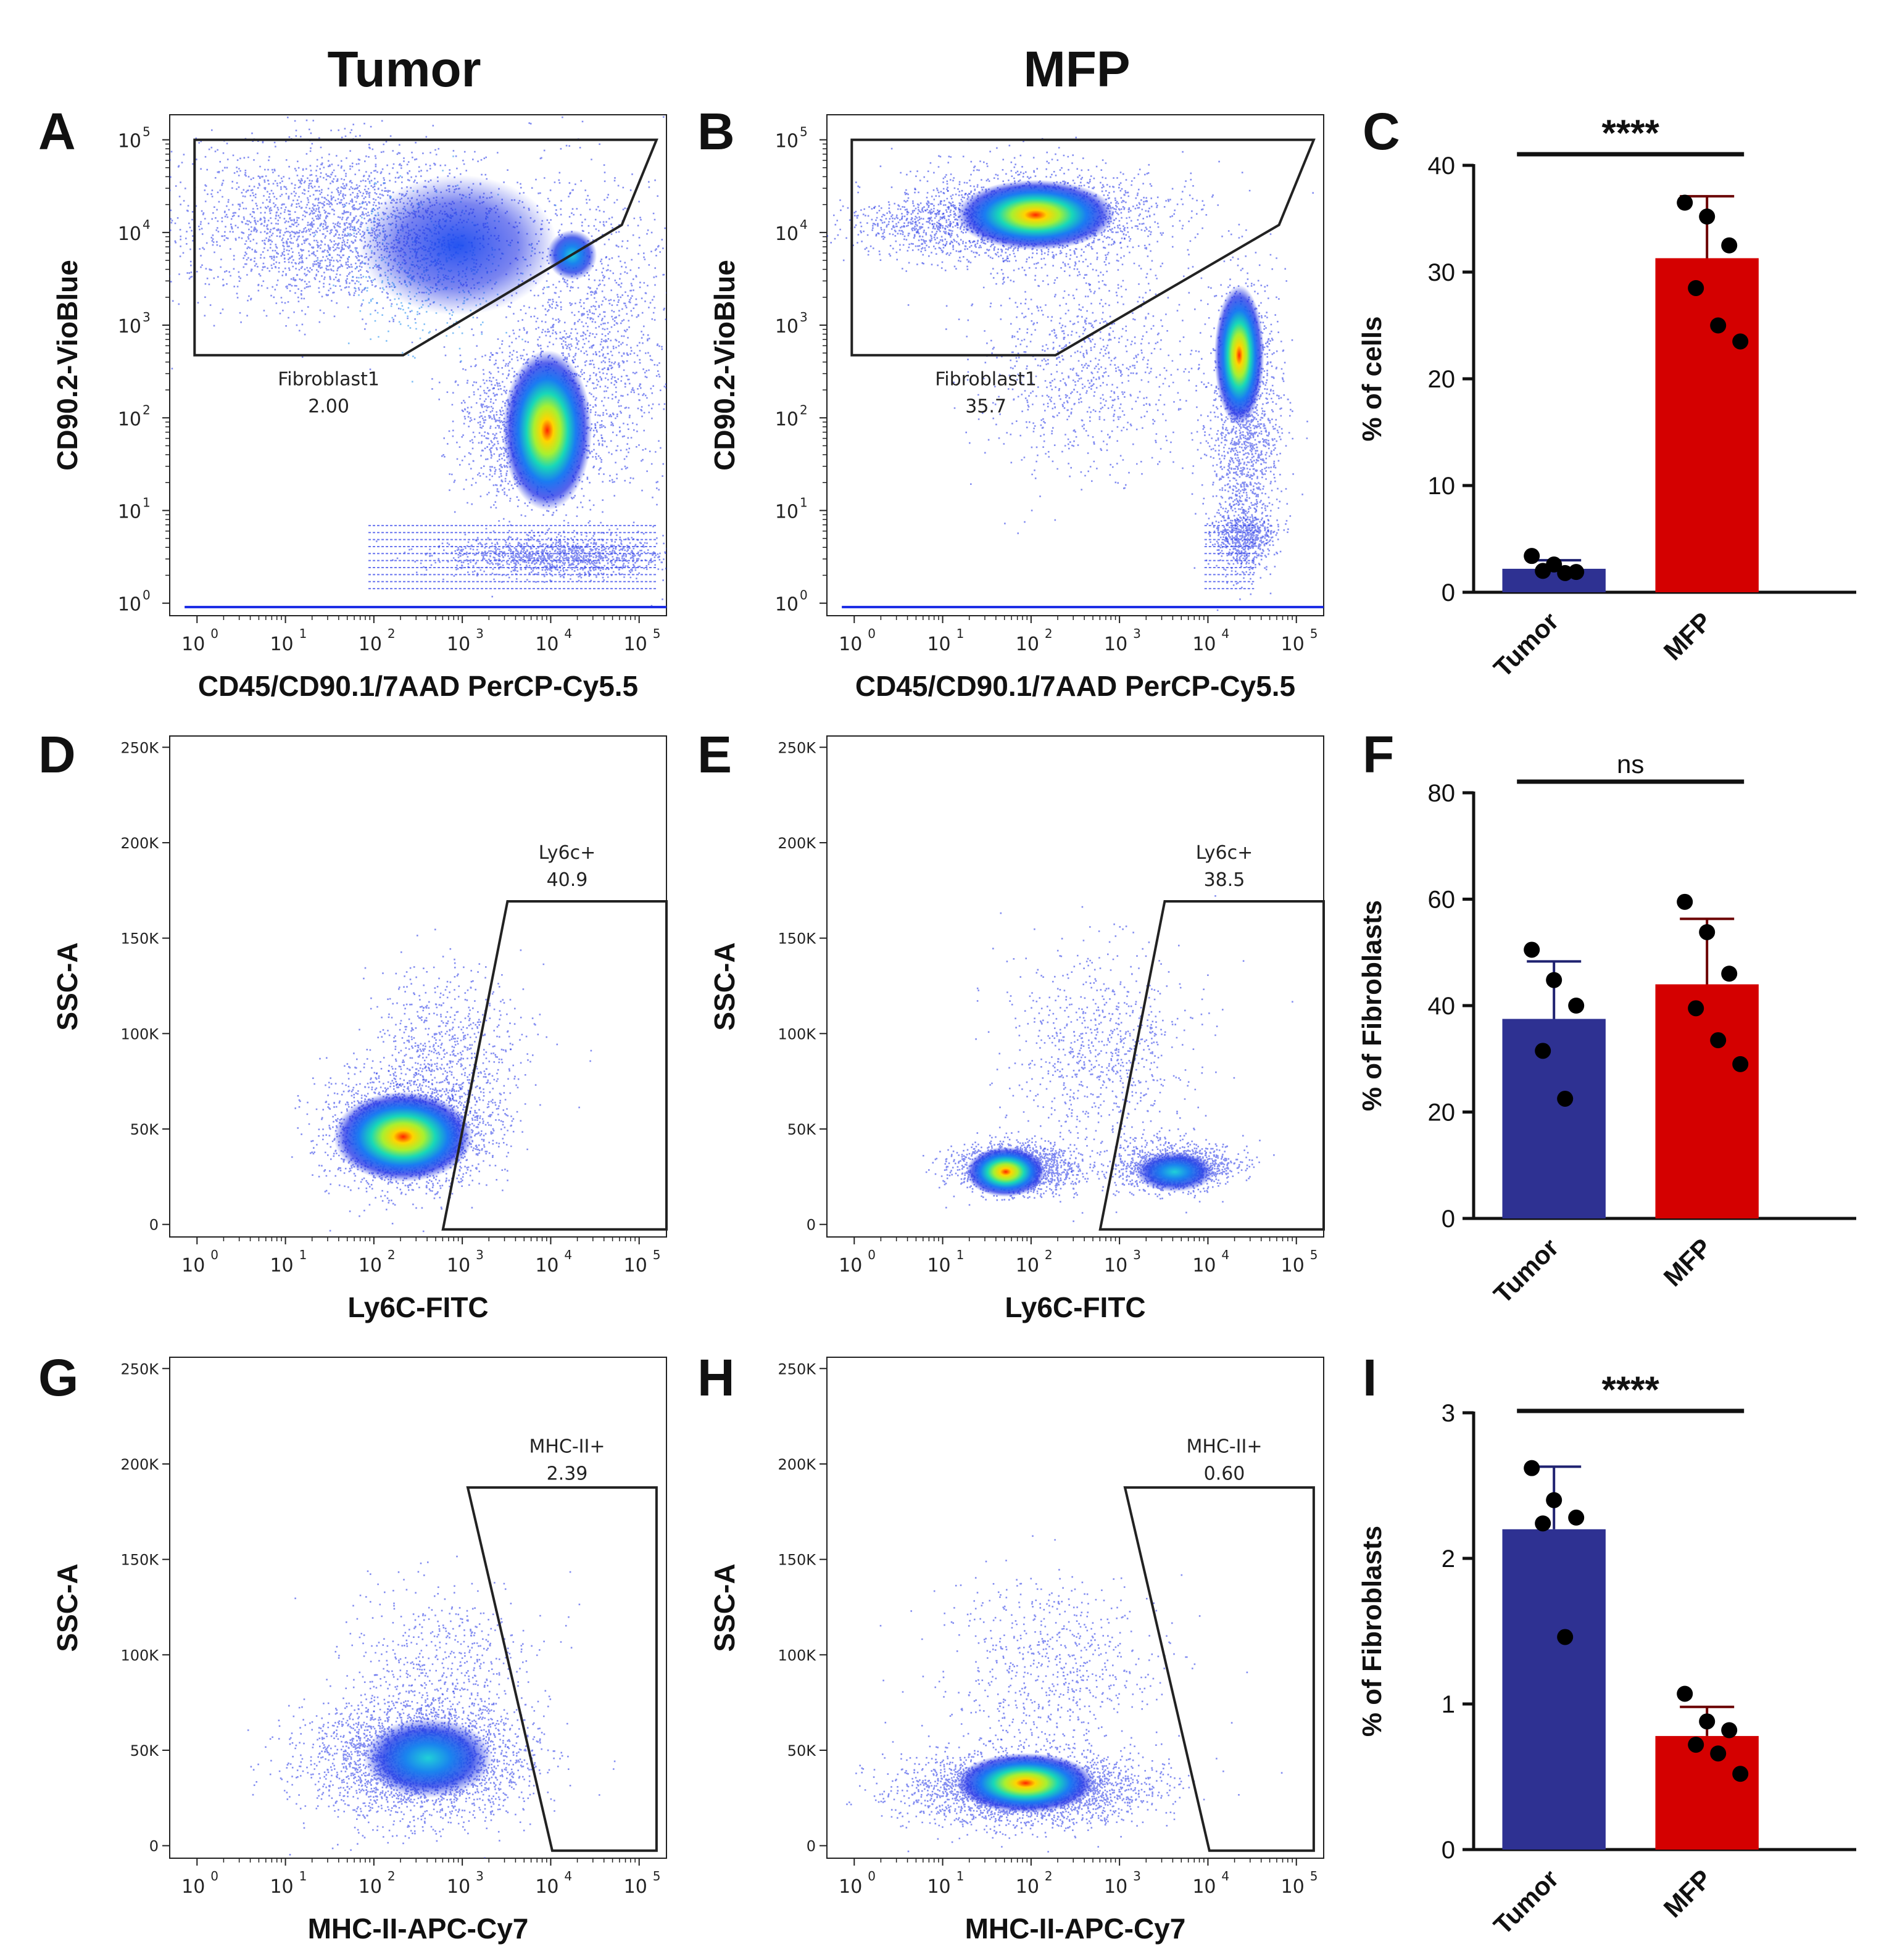 This screenshot has height=1960, width=1884. What do you see at coordinates (1707, 1101) in the screenshot?
I see `bar-mfp` at bounding box center [1707, 1101].